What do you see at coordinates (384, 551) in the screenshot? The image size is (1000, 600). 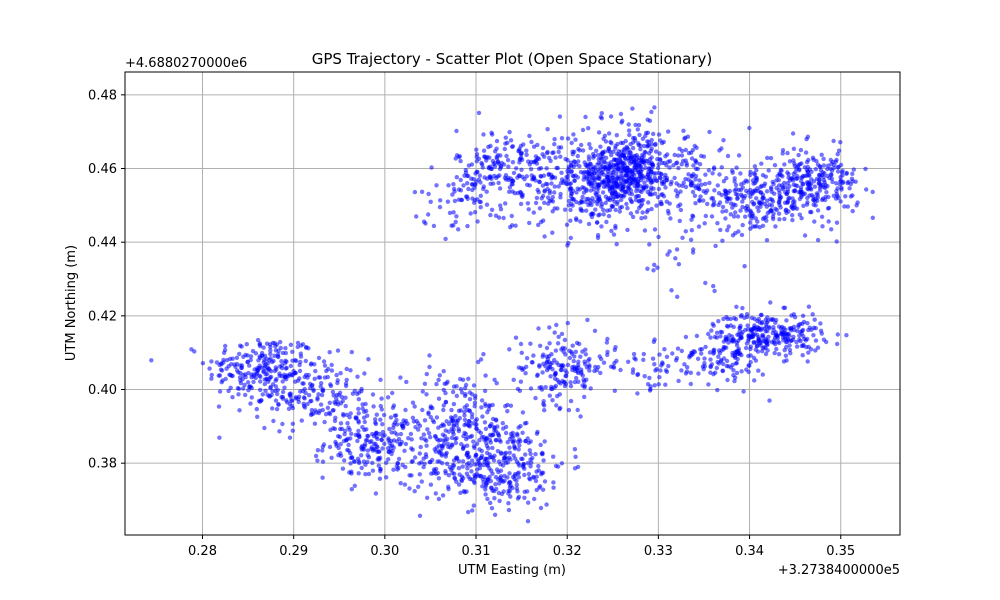 I see `x-tick-label: 0.30` at bounding box center [384, 551].